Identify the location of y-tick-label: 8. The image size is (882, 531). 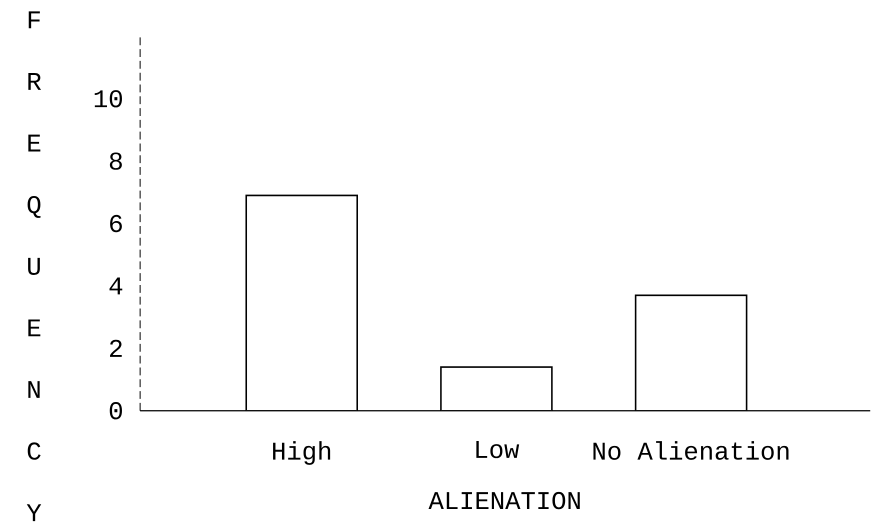
(116, 161).